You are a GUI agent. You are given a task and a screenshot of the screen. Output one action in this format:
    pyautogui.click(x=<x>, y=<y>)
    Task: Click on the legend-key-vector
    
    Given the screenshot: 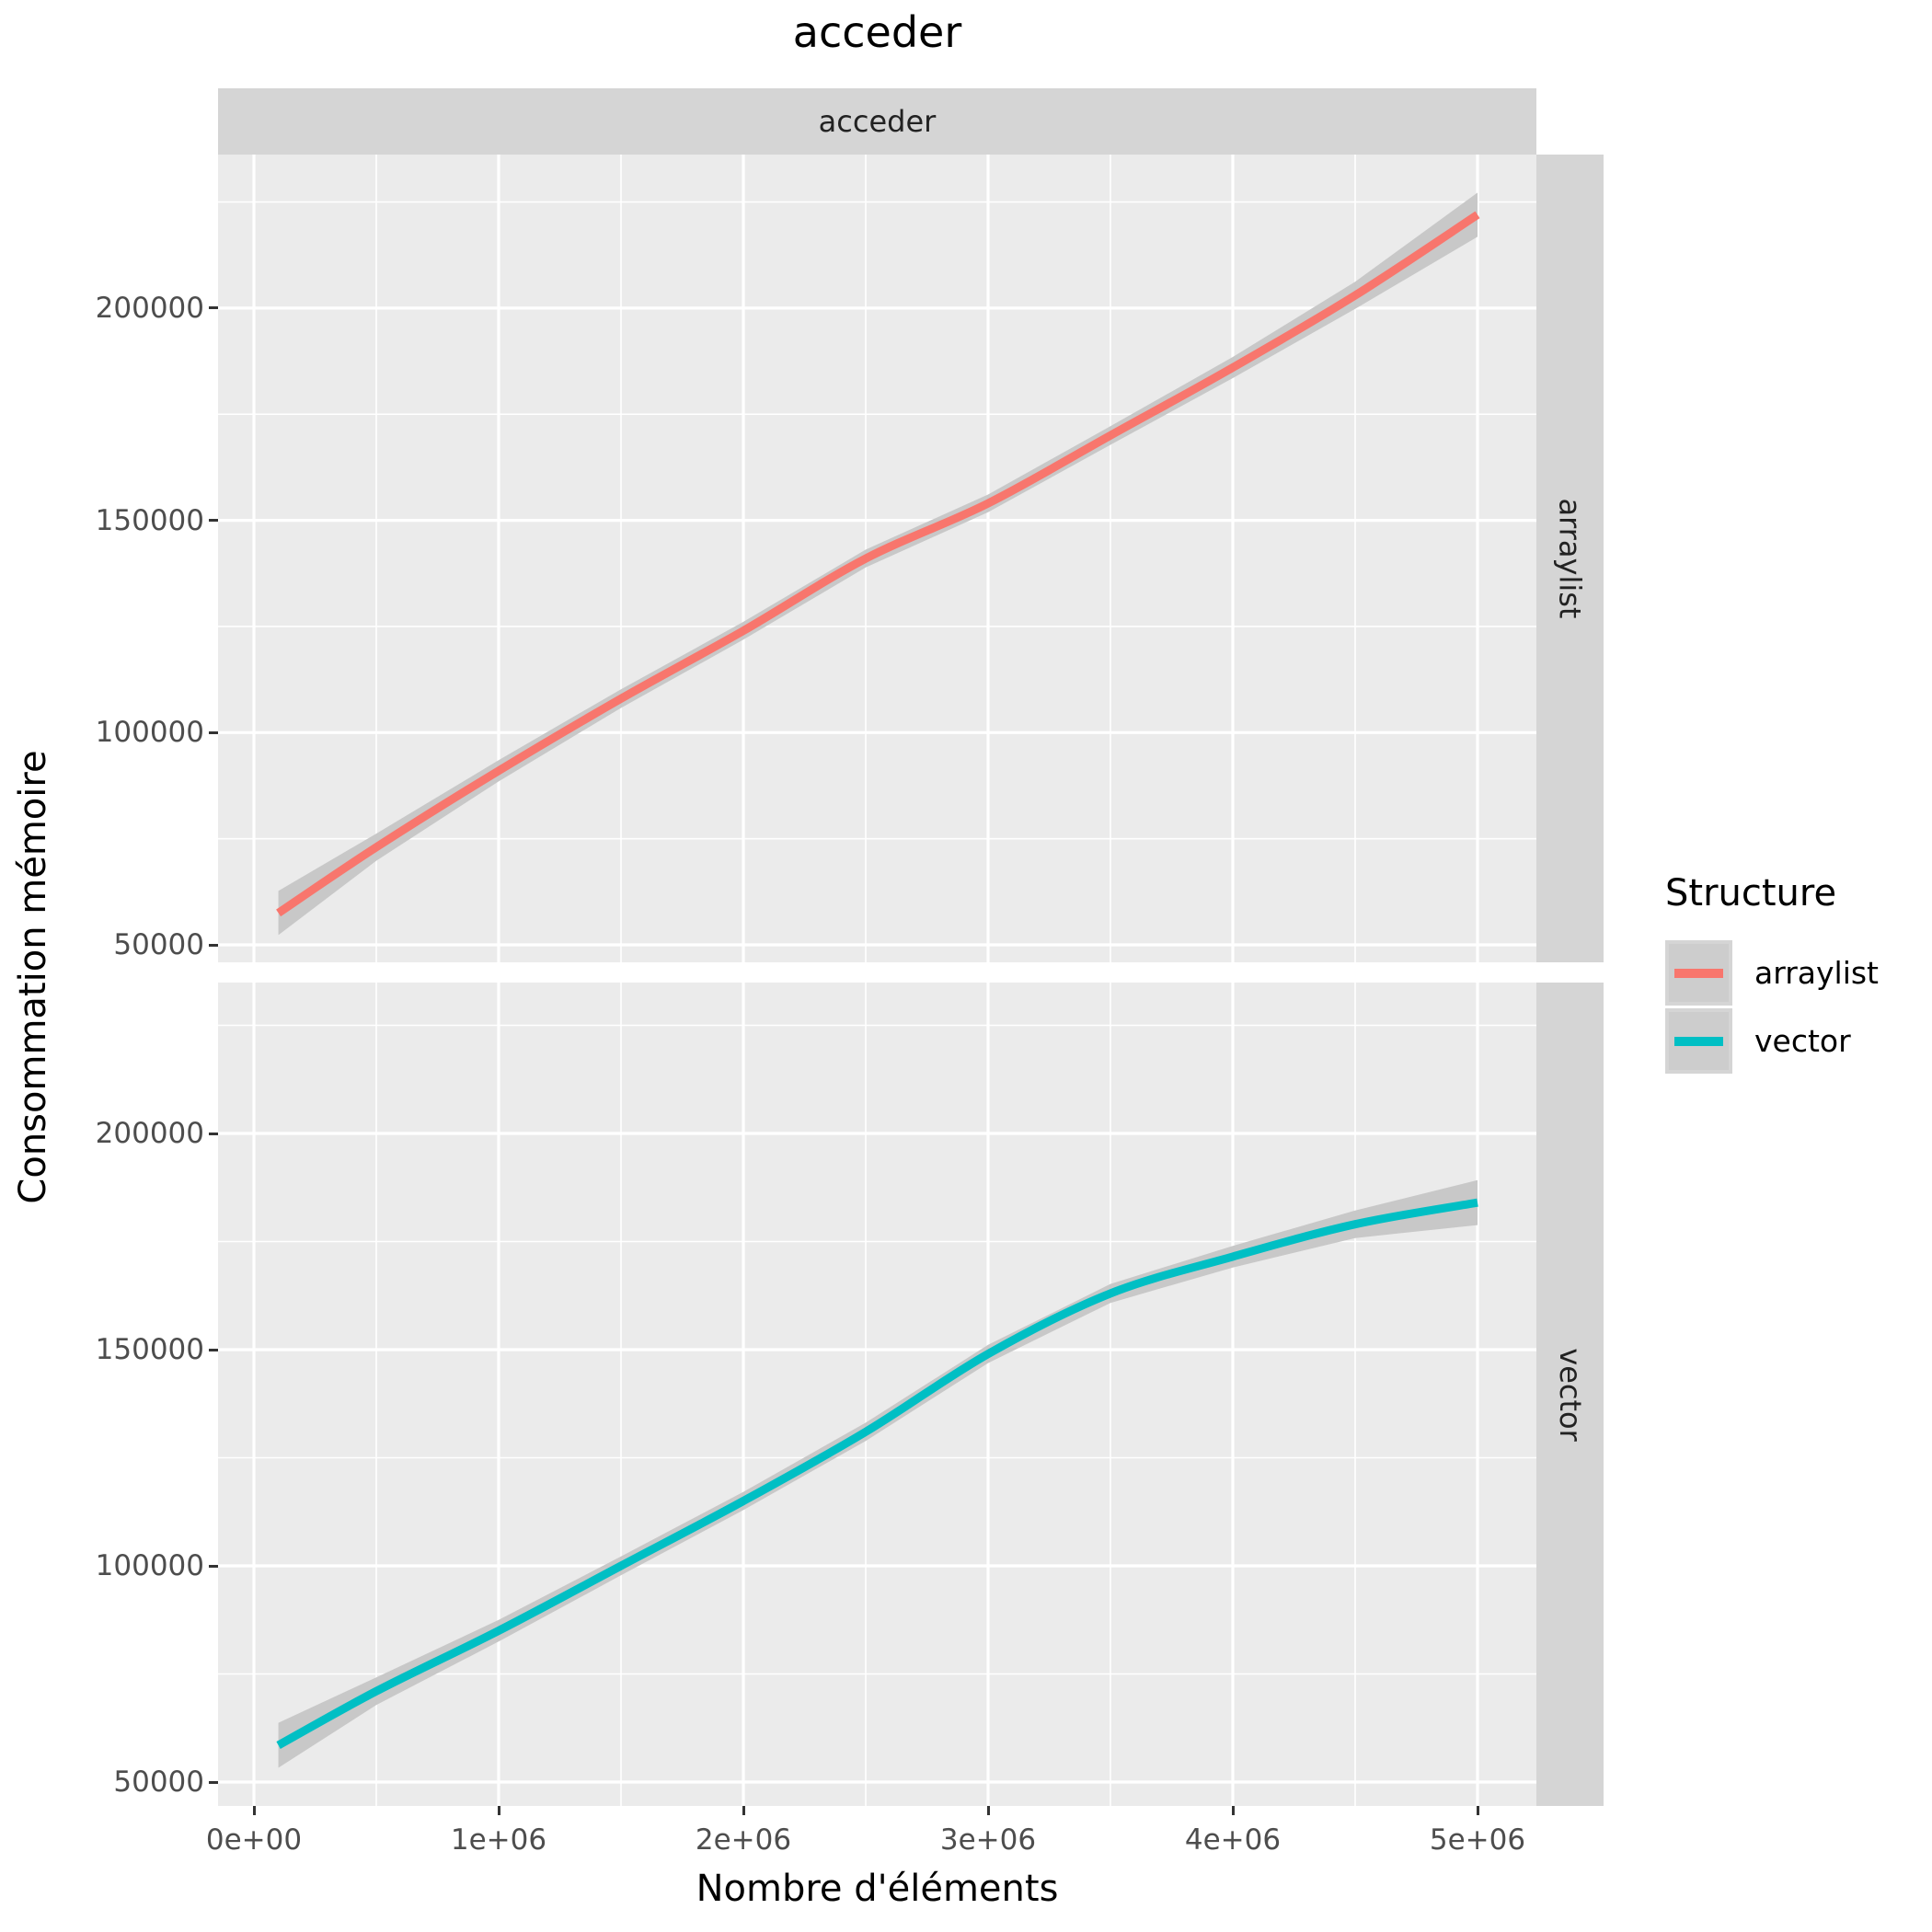 What is the action you would take?
    pyautogui.click(x=1698, y=1041)
    